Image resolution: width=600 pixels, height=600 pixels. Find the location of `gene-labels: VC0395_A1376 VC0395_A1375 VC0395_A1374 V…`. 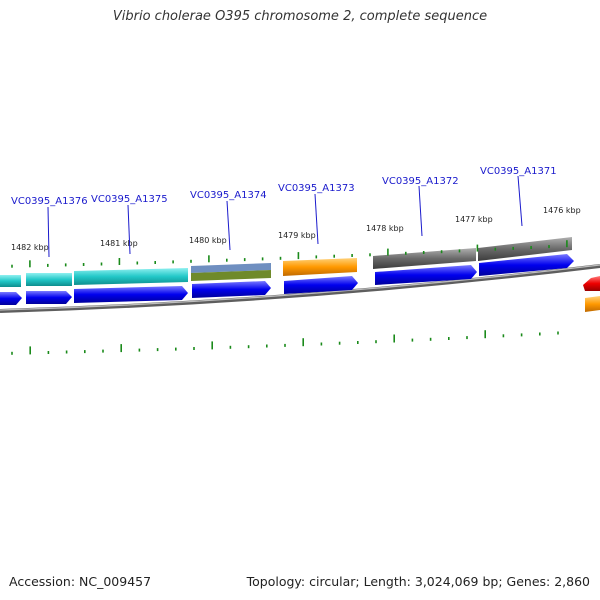

gene-labels: VC0395_A1376 VC0395_A1375 VC0395_A1374 V… is located at coordinates (284, 186).